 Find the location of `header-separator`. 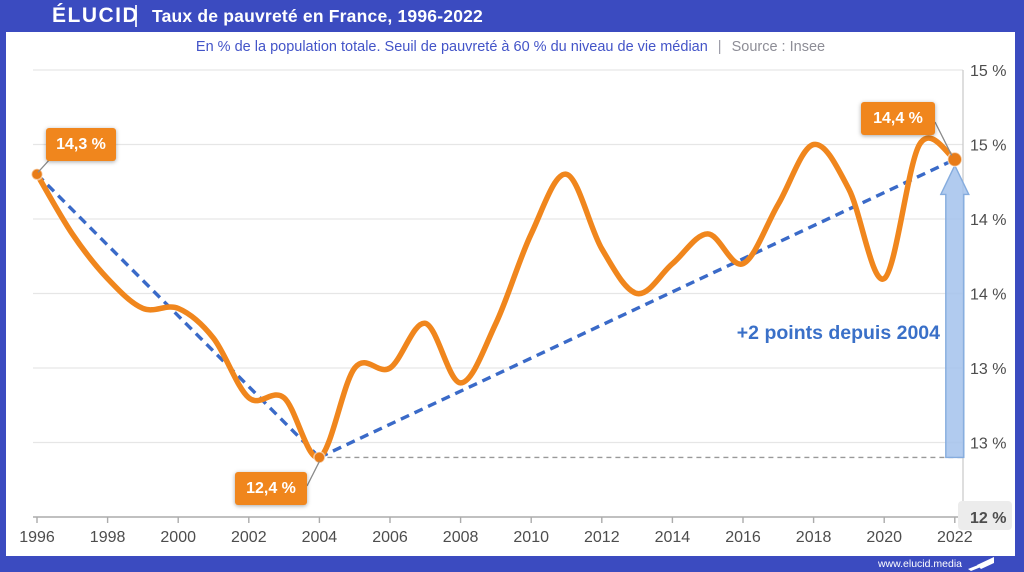

header-separator is located at coordinates (136, 16).